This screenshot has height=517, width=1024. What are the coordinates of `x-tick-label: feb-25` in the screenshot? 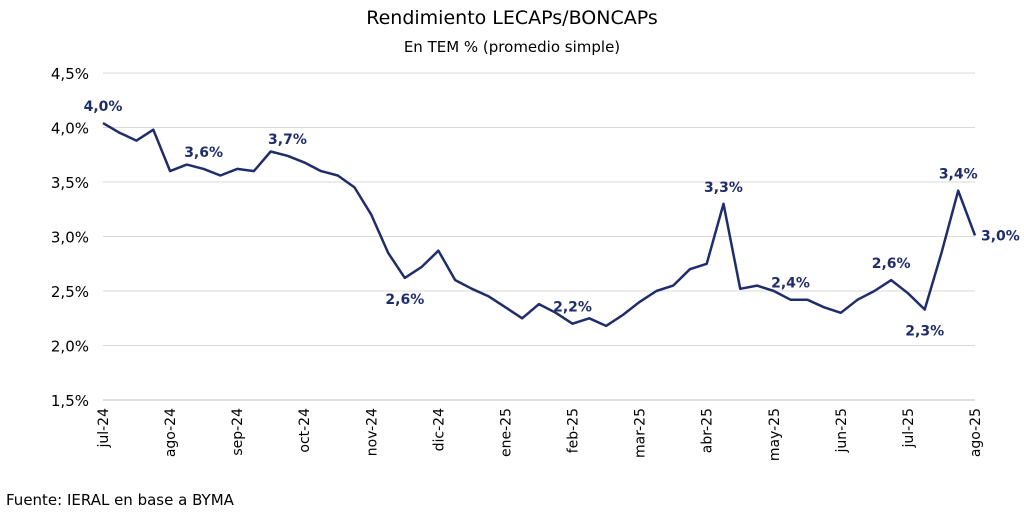 It's located at (574, 430).